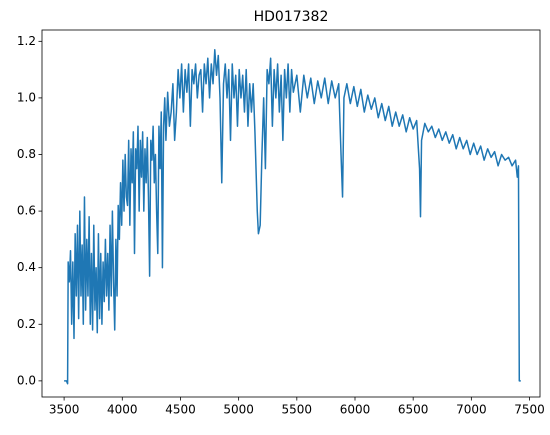 The width and height of the screenshot is (550, 435). I want to click on y-tick-label: 0.0, so click(26, 380).